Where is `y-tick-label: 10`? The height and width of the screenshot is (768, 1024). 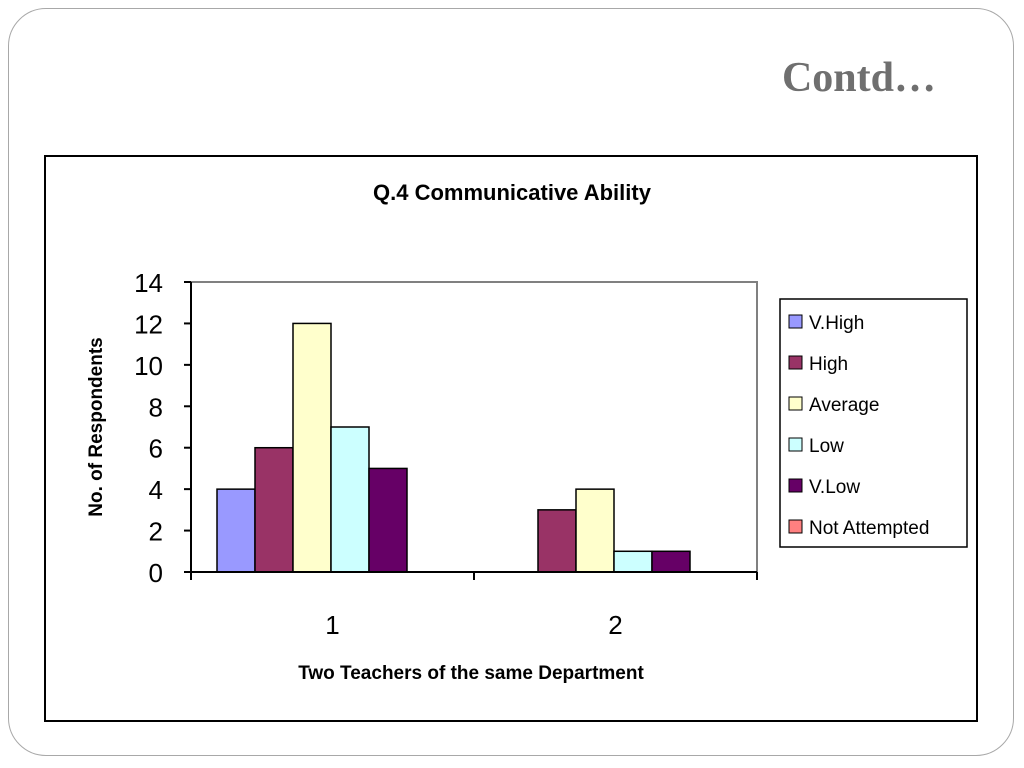 y-tick-label: 10 is located at coordinates (148, 366).